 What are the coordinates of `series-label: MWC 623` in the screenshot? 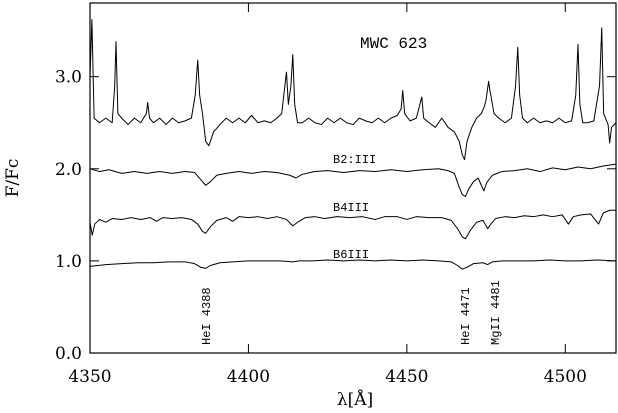 It's located at (393, 44).